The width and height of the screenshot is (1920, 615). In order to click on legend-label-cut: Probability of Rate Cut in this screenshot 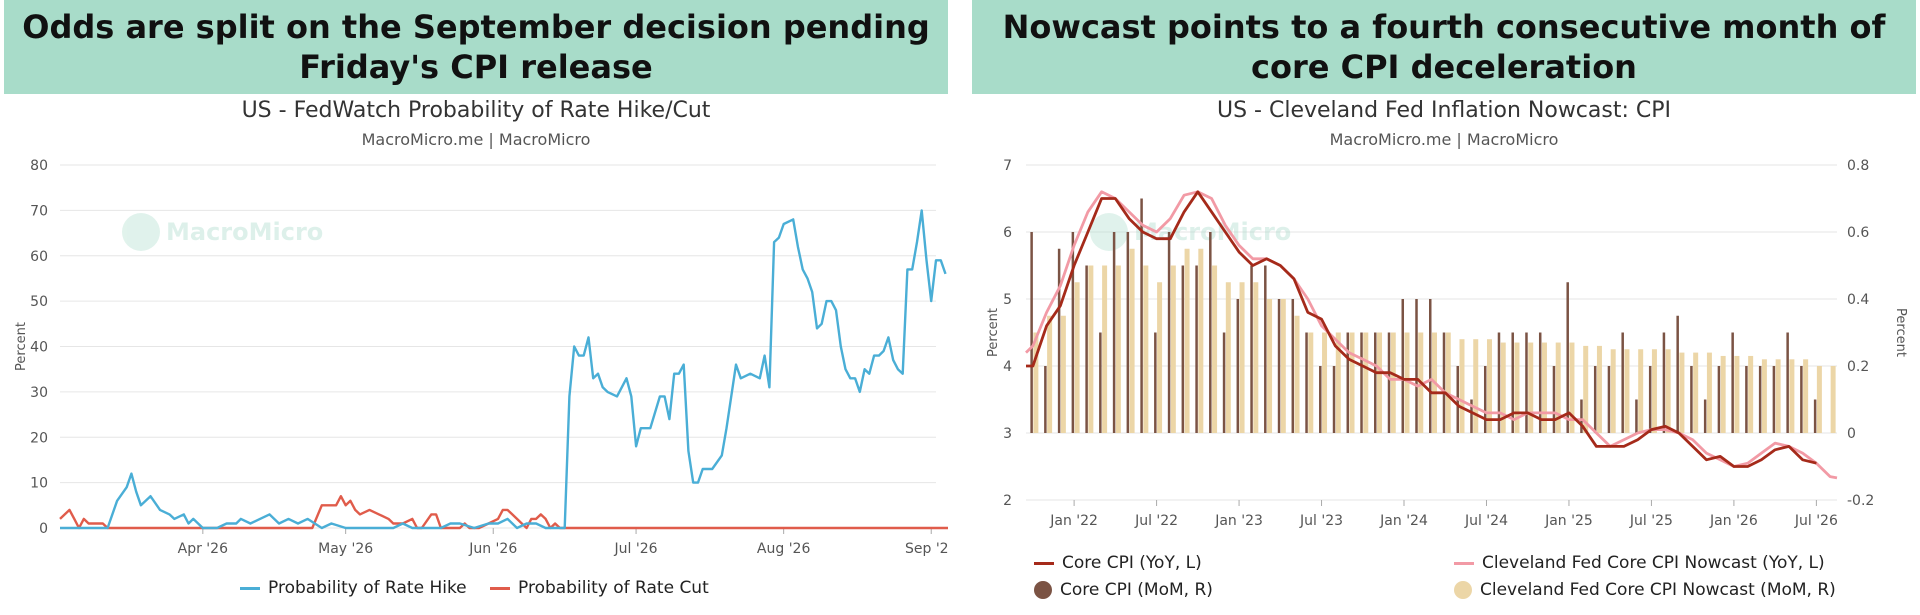, I will do `click(613, 588)`.